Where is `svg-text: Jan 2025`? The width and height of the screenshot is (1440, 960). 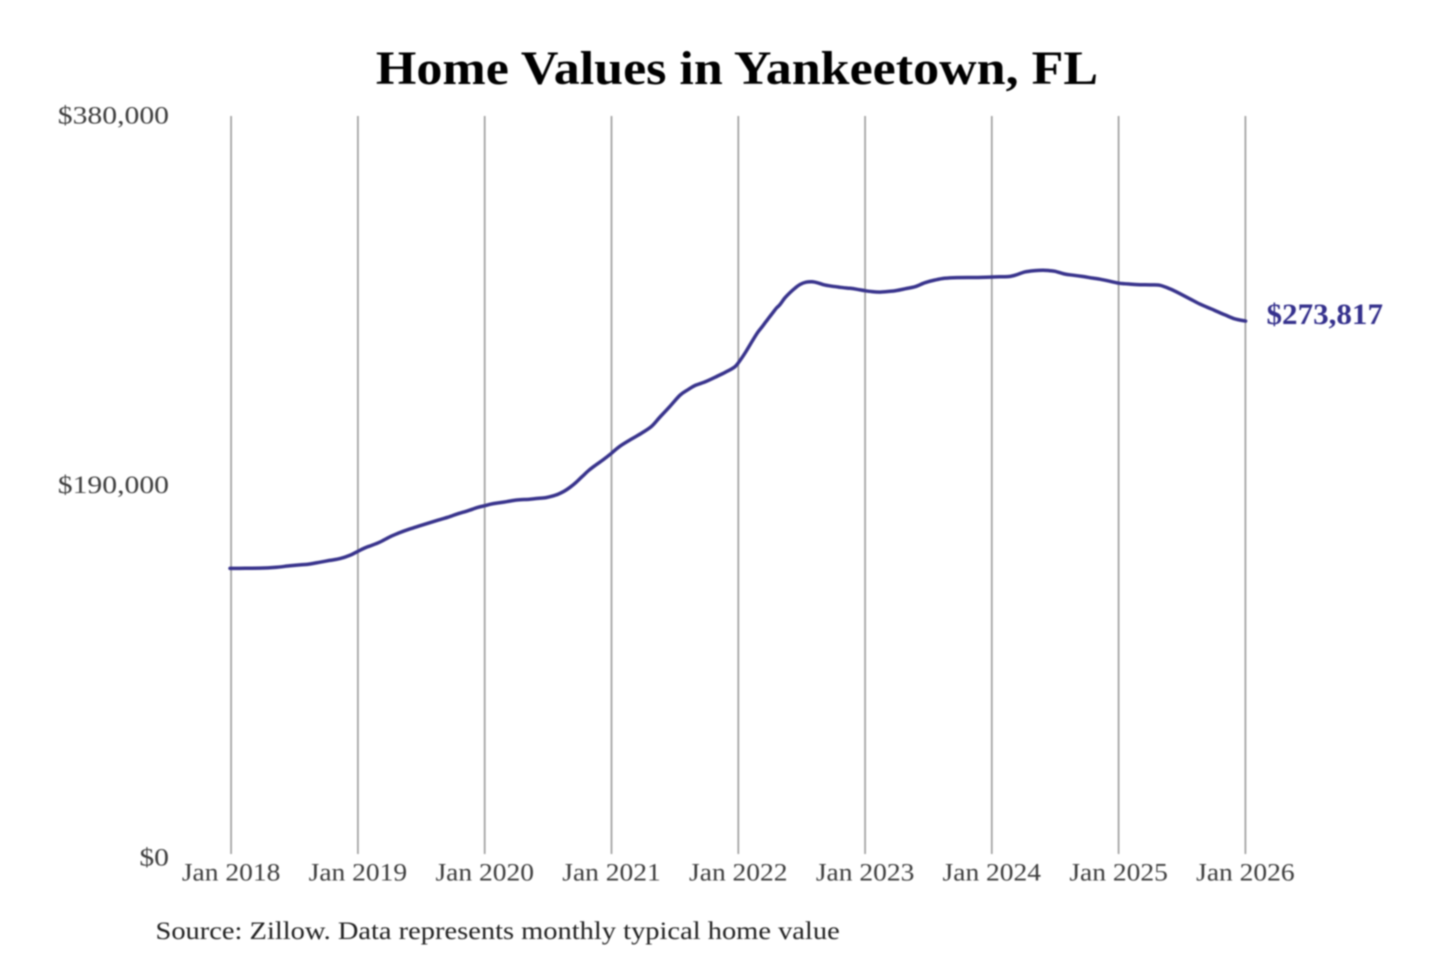
svg-text: Jan 2025 is located at coordinates (1118, 873).